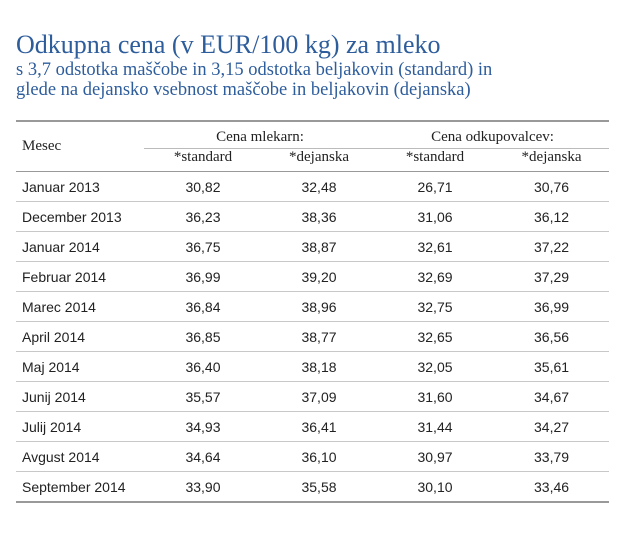  I want to click on table-row: September 2014 33,90 35,58 30,10 33,46, so click(313, 487).